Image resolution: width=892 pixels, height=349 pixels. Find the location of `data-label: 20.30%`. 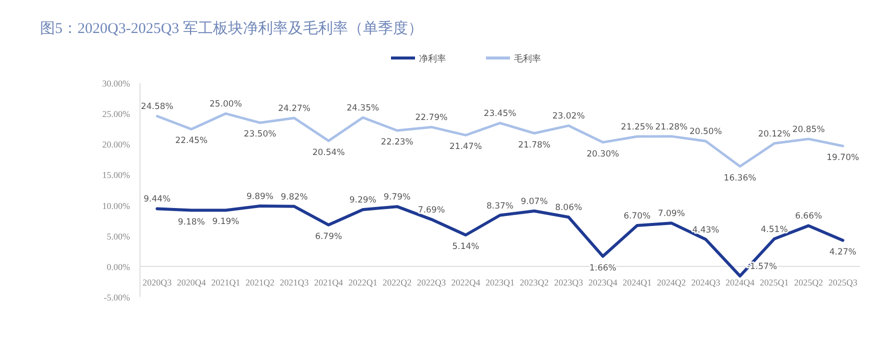

data-label: 20.30% is located at coordinates (603, 154).